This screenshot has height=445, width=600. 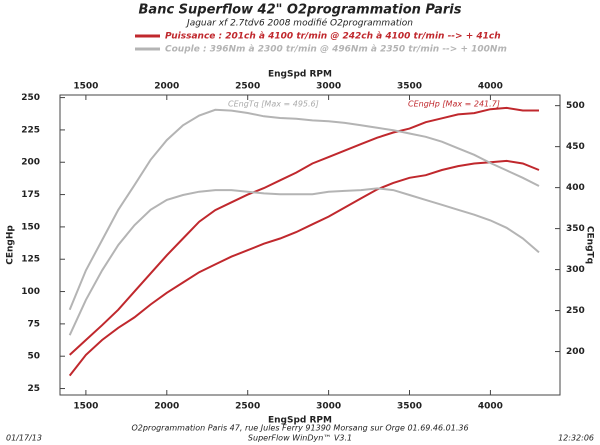 I want to click on y-tick-label: 50, so click(x=33, y=357).